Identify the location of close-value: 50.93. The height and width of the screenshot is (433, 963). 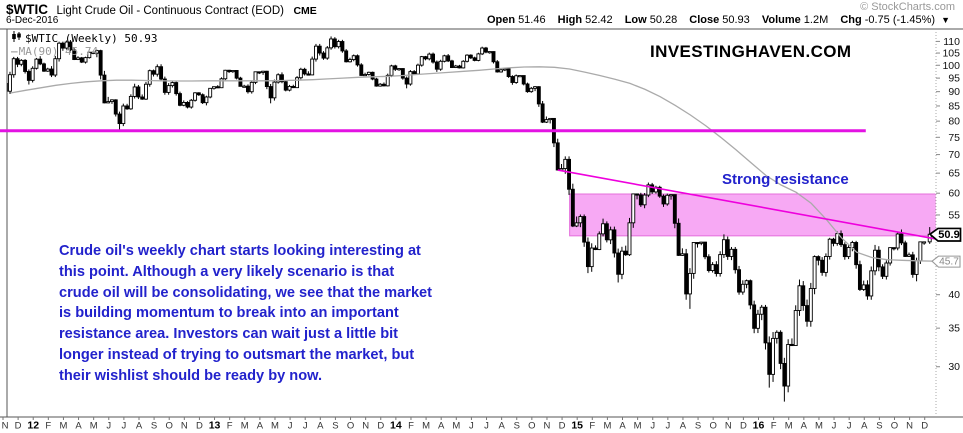
(736, 20).